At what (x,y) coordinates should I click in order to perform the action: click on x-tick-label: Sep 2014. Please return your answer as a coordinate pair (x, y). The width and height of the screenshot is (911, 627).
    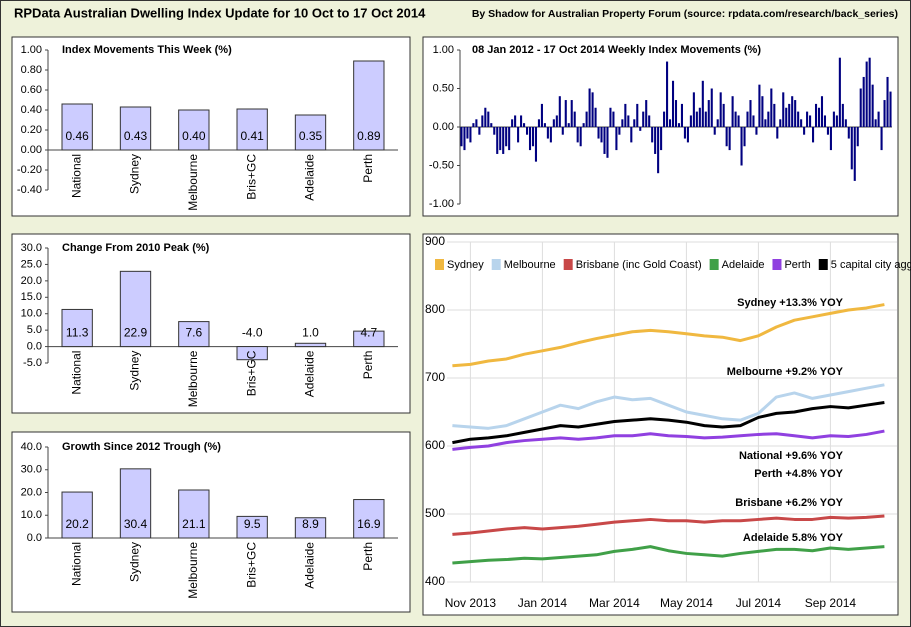
    Looking at the image, I should click on (831, 603).